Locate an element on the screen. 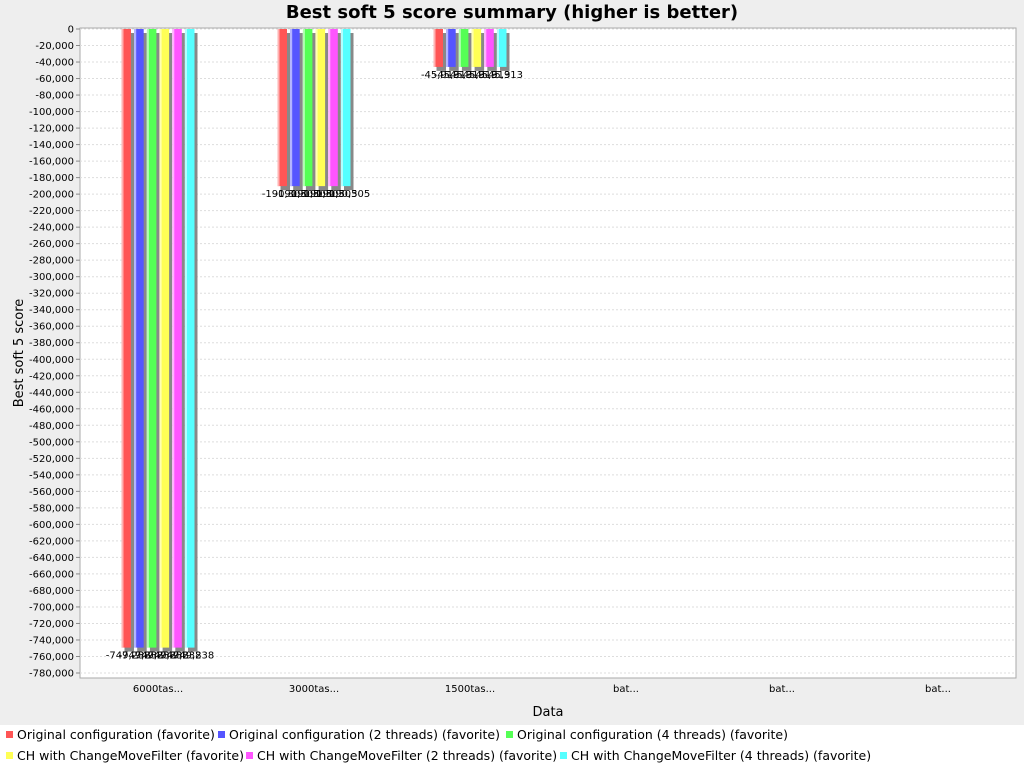  y-tick-label: -380,000 is located at coordinates (51, 343).